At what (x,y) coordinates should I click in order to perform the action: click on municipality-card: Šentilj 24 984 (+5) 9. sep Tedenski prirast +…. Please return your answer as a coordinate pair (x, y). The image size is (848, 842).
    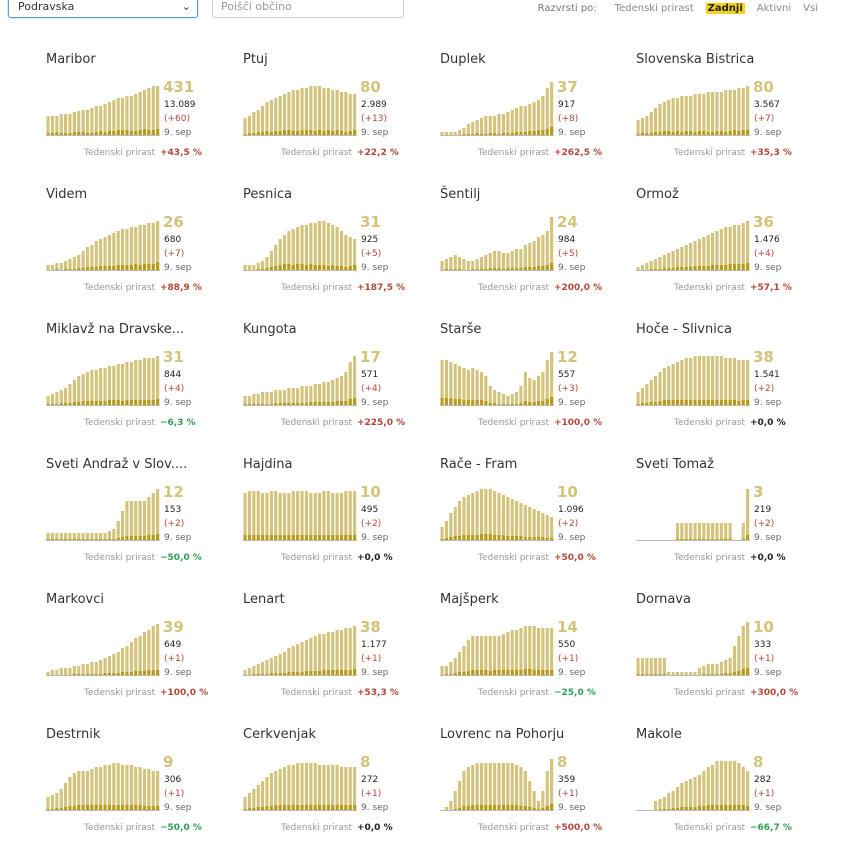
    Looking at the image, I should click on (525, 234).